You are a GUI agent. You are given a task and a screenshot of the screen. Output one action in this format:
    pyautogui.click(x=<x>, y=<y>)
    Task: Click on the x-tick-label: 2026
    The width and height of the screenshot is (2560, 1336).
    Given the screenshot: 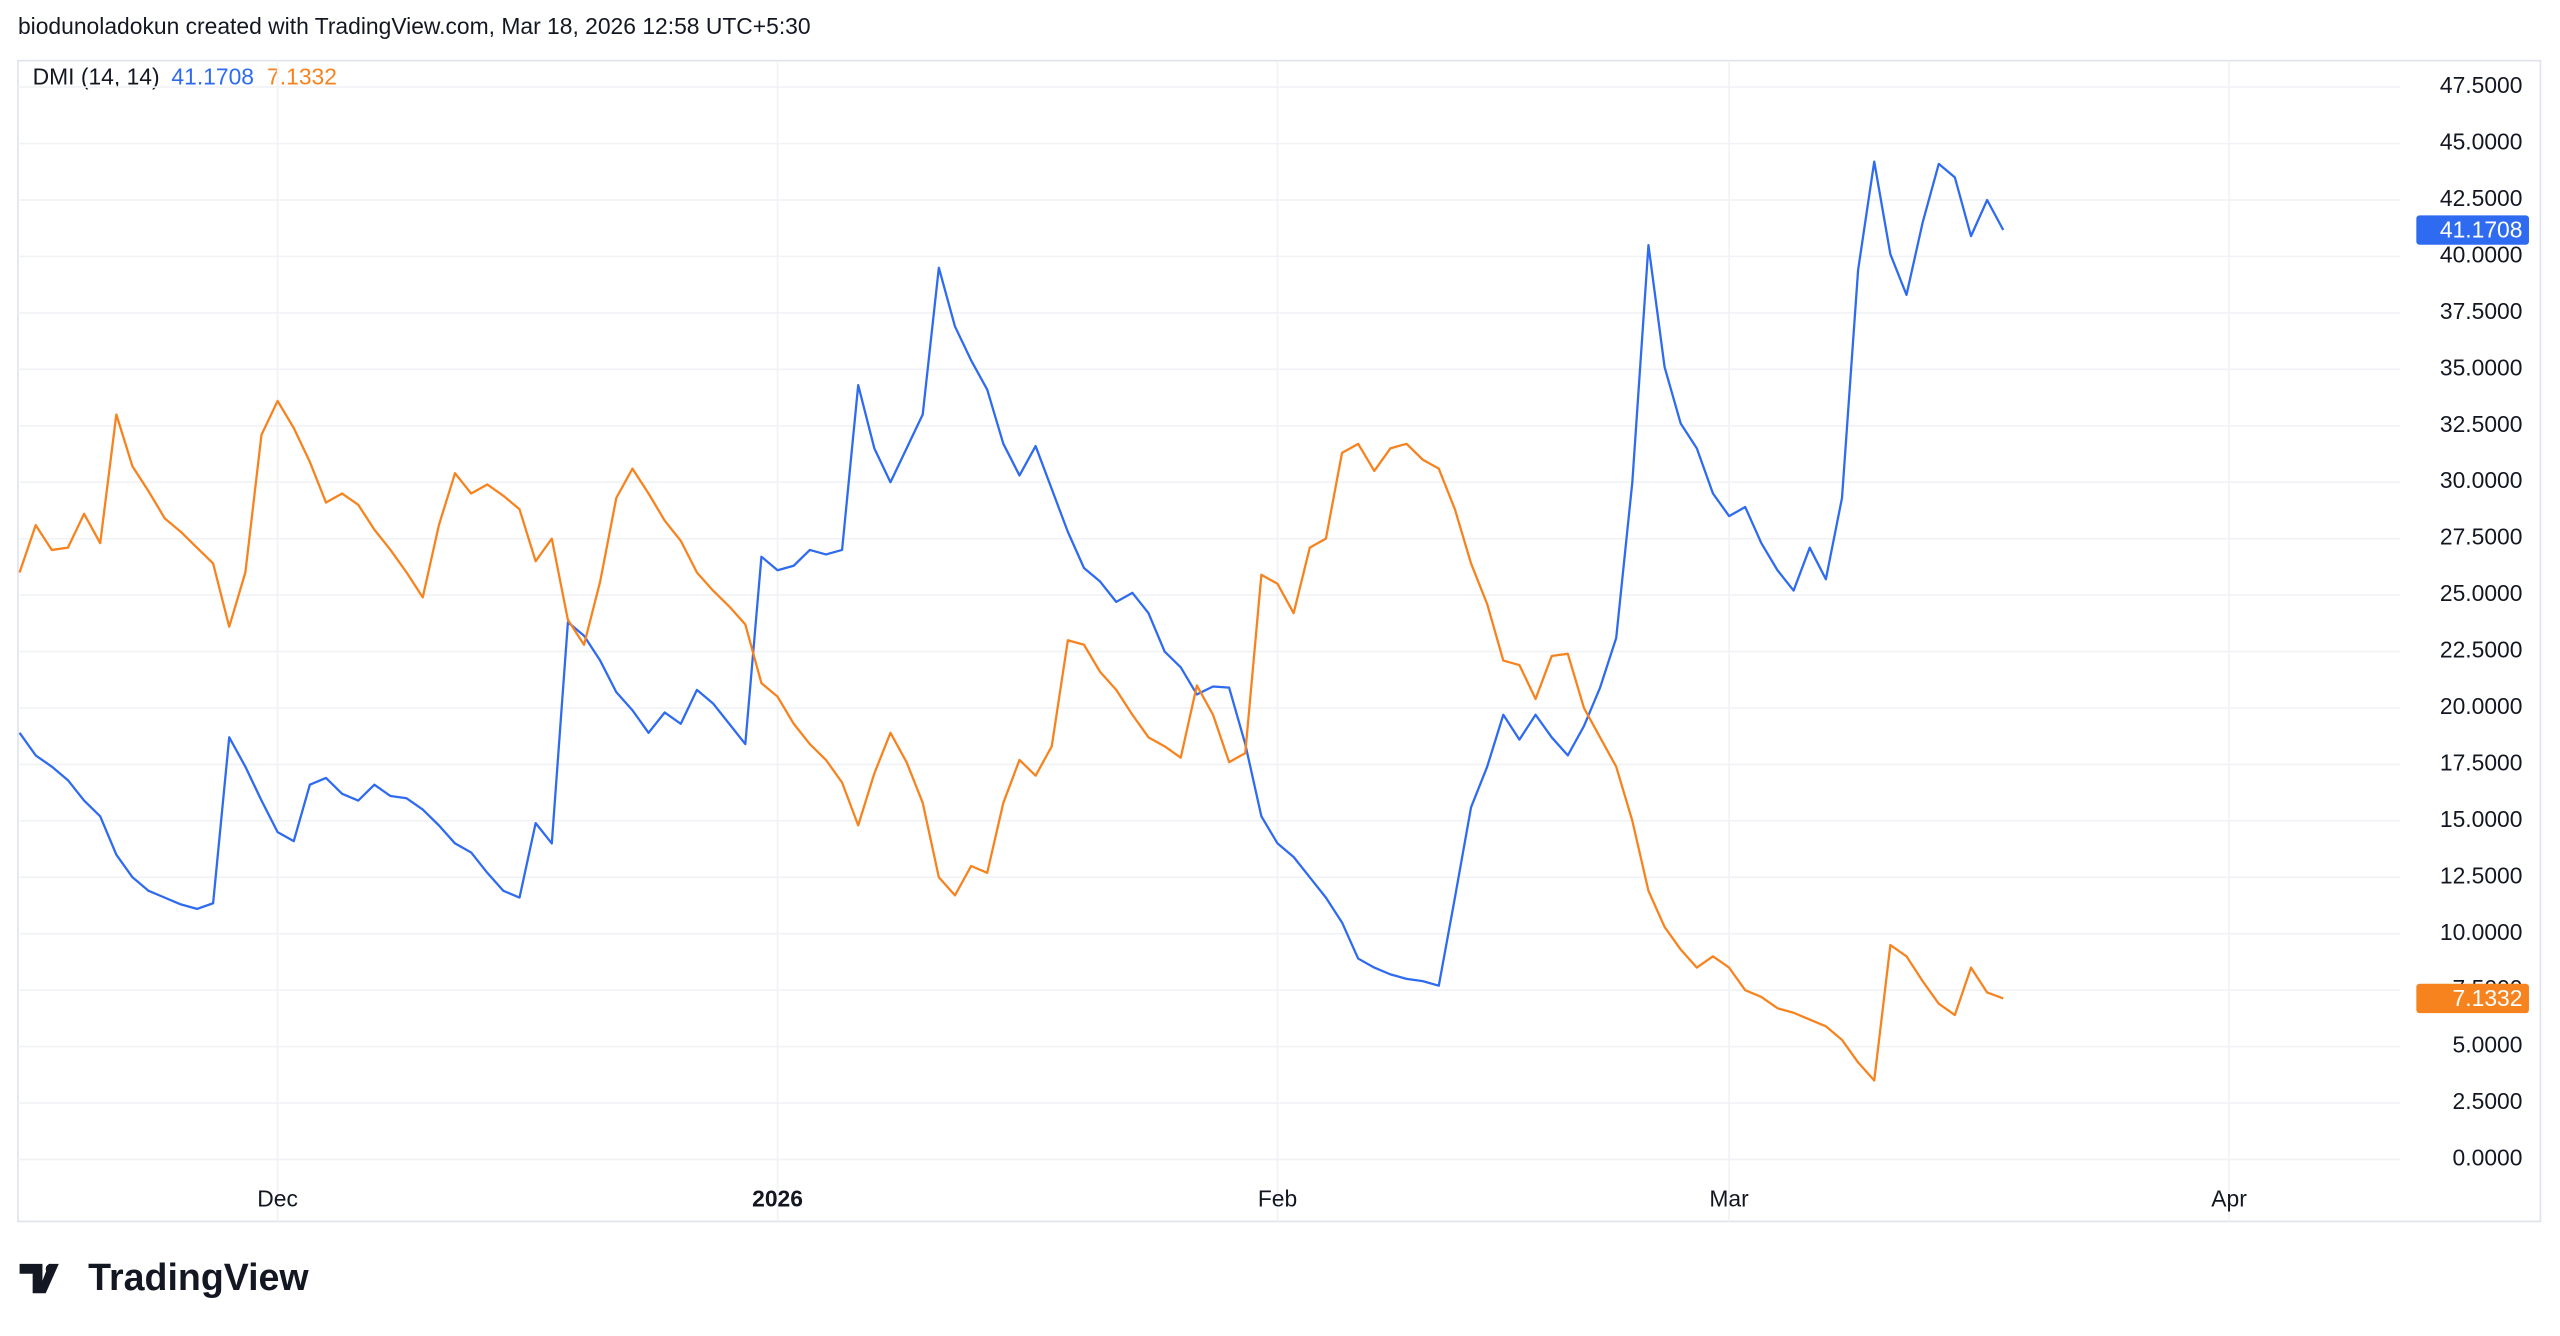 What is the action you would take?
    pyautogui.click(x=777, y=1198)
    